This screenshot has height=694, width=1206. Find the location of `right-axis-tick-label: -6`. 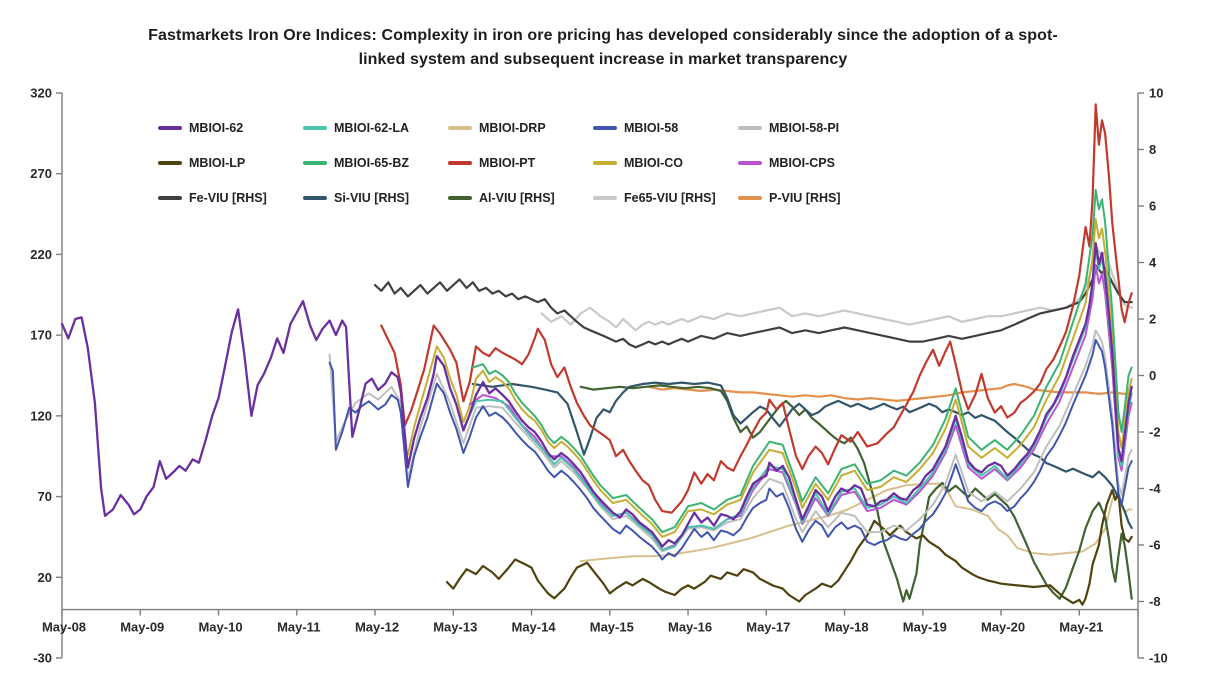

right-axis-tick-label: -6 is located at coordinates (1155, 545).